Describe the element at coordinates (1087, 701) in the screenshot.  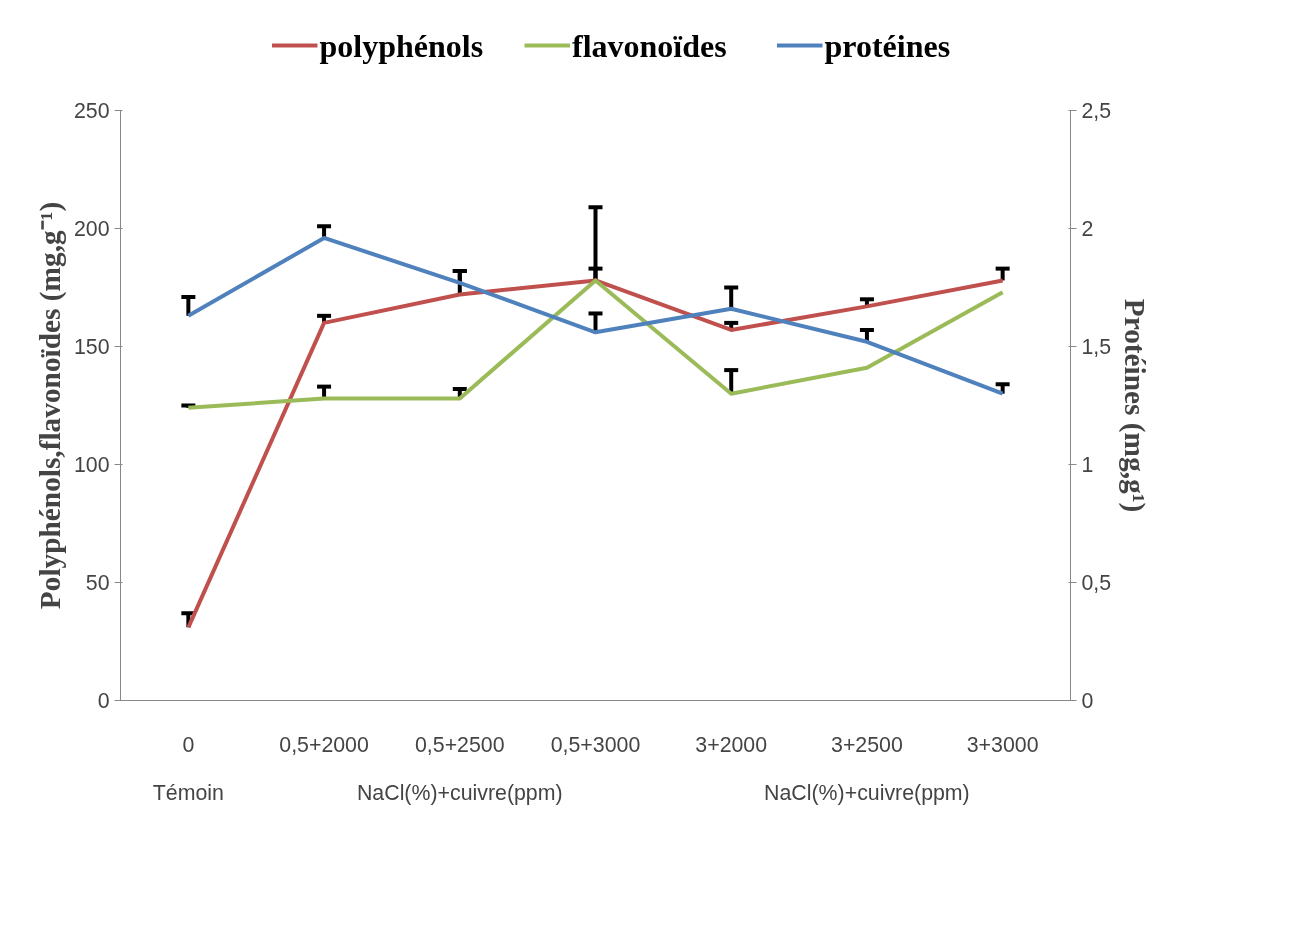
I see `y2-tick-label: 0` at that location.